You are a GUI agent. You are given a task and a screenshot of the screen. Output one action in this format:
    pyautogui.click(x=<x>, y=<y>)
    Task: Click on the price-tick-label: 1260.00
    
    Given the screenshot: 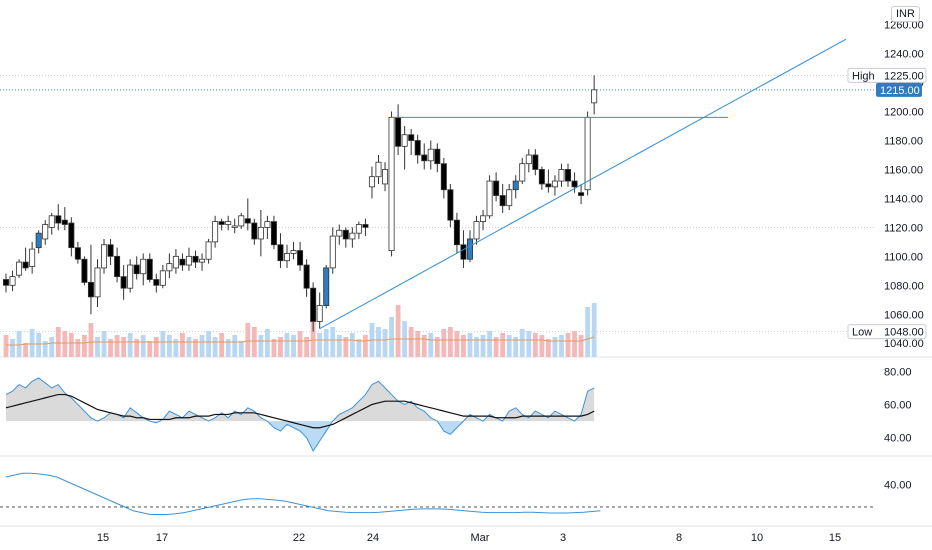 What is the action you would take?
    pyautogui.click(x=904, y=26)
    